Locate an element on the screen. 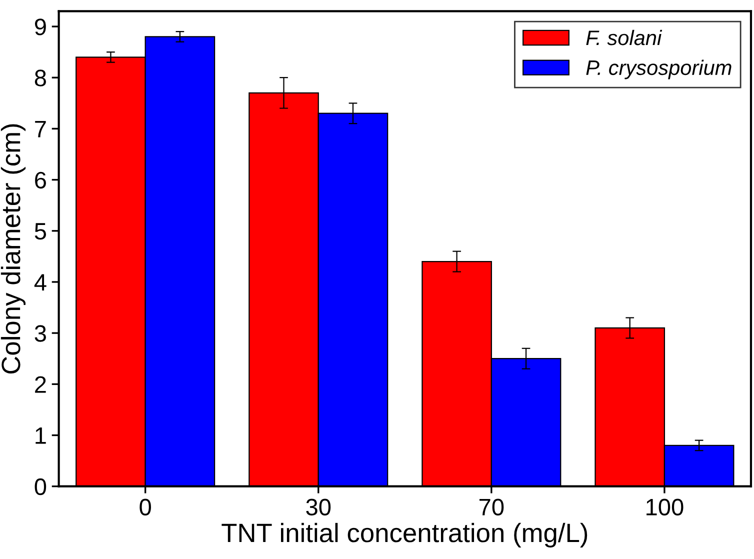 The height and width of the screenshot is (559, 754). y-tick-label: 1 is located at coordinates (41, 436).